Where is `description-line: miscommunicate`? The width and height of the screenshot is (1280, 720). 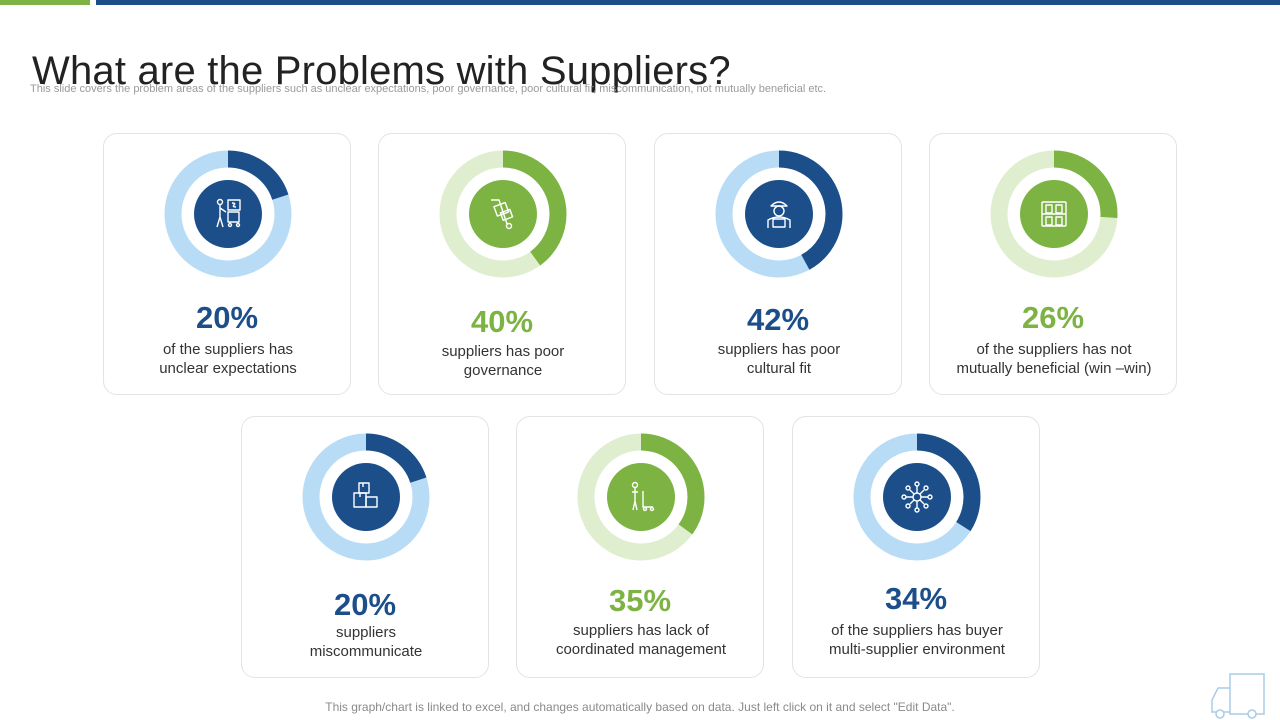 description-line: miscommunicate is located at coordinates (366, 651).